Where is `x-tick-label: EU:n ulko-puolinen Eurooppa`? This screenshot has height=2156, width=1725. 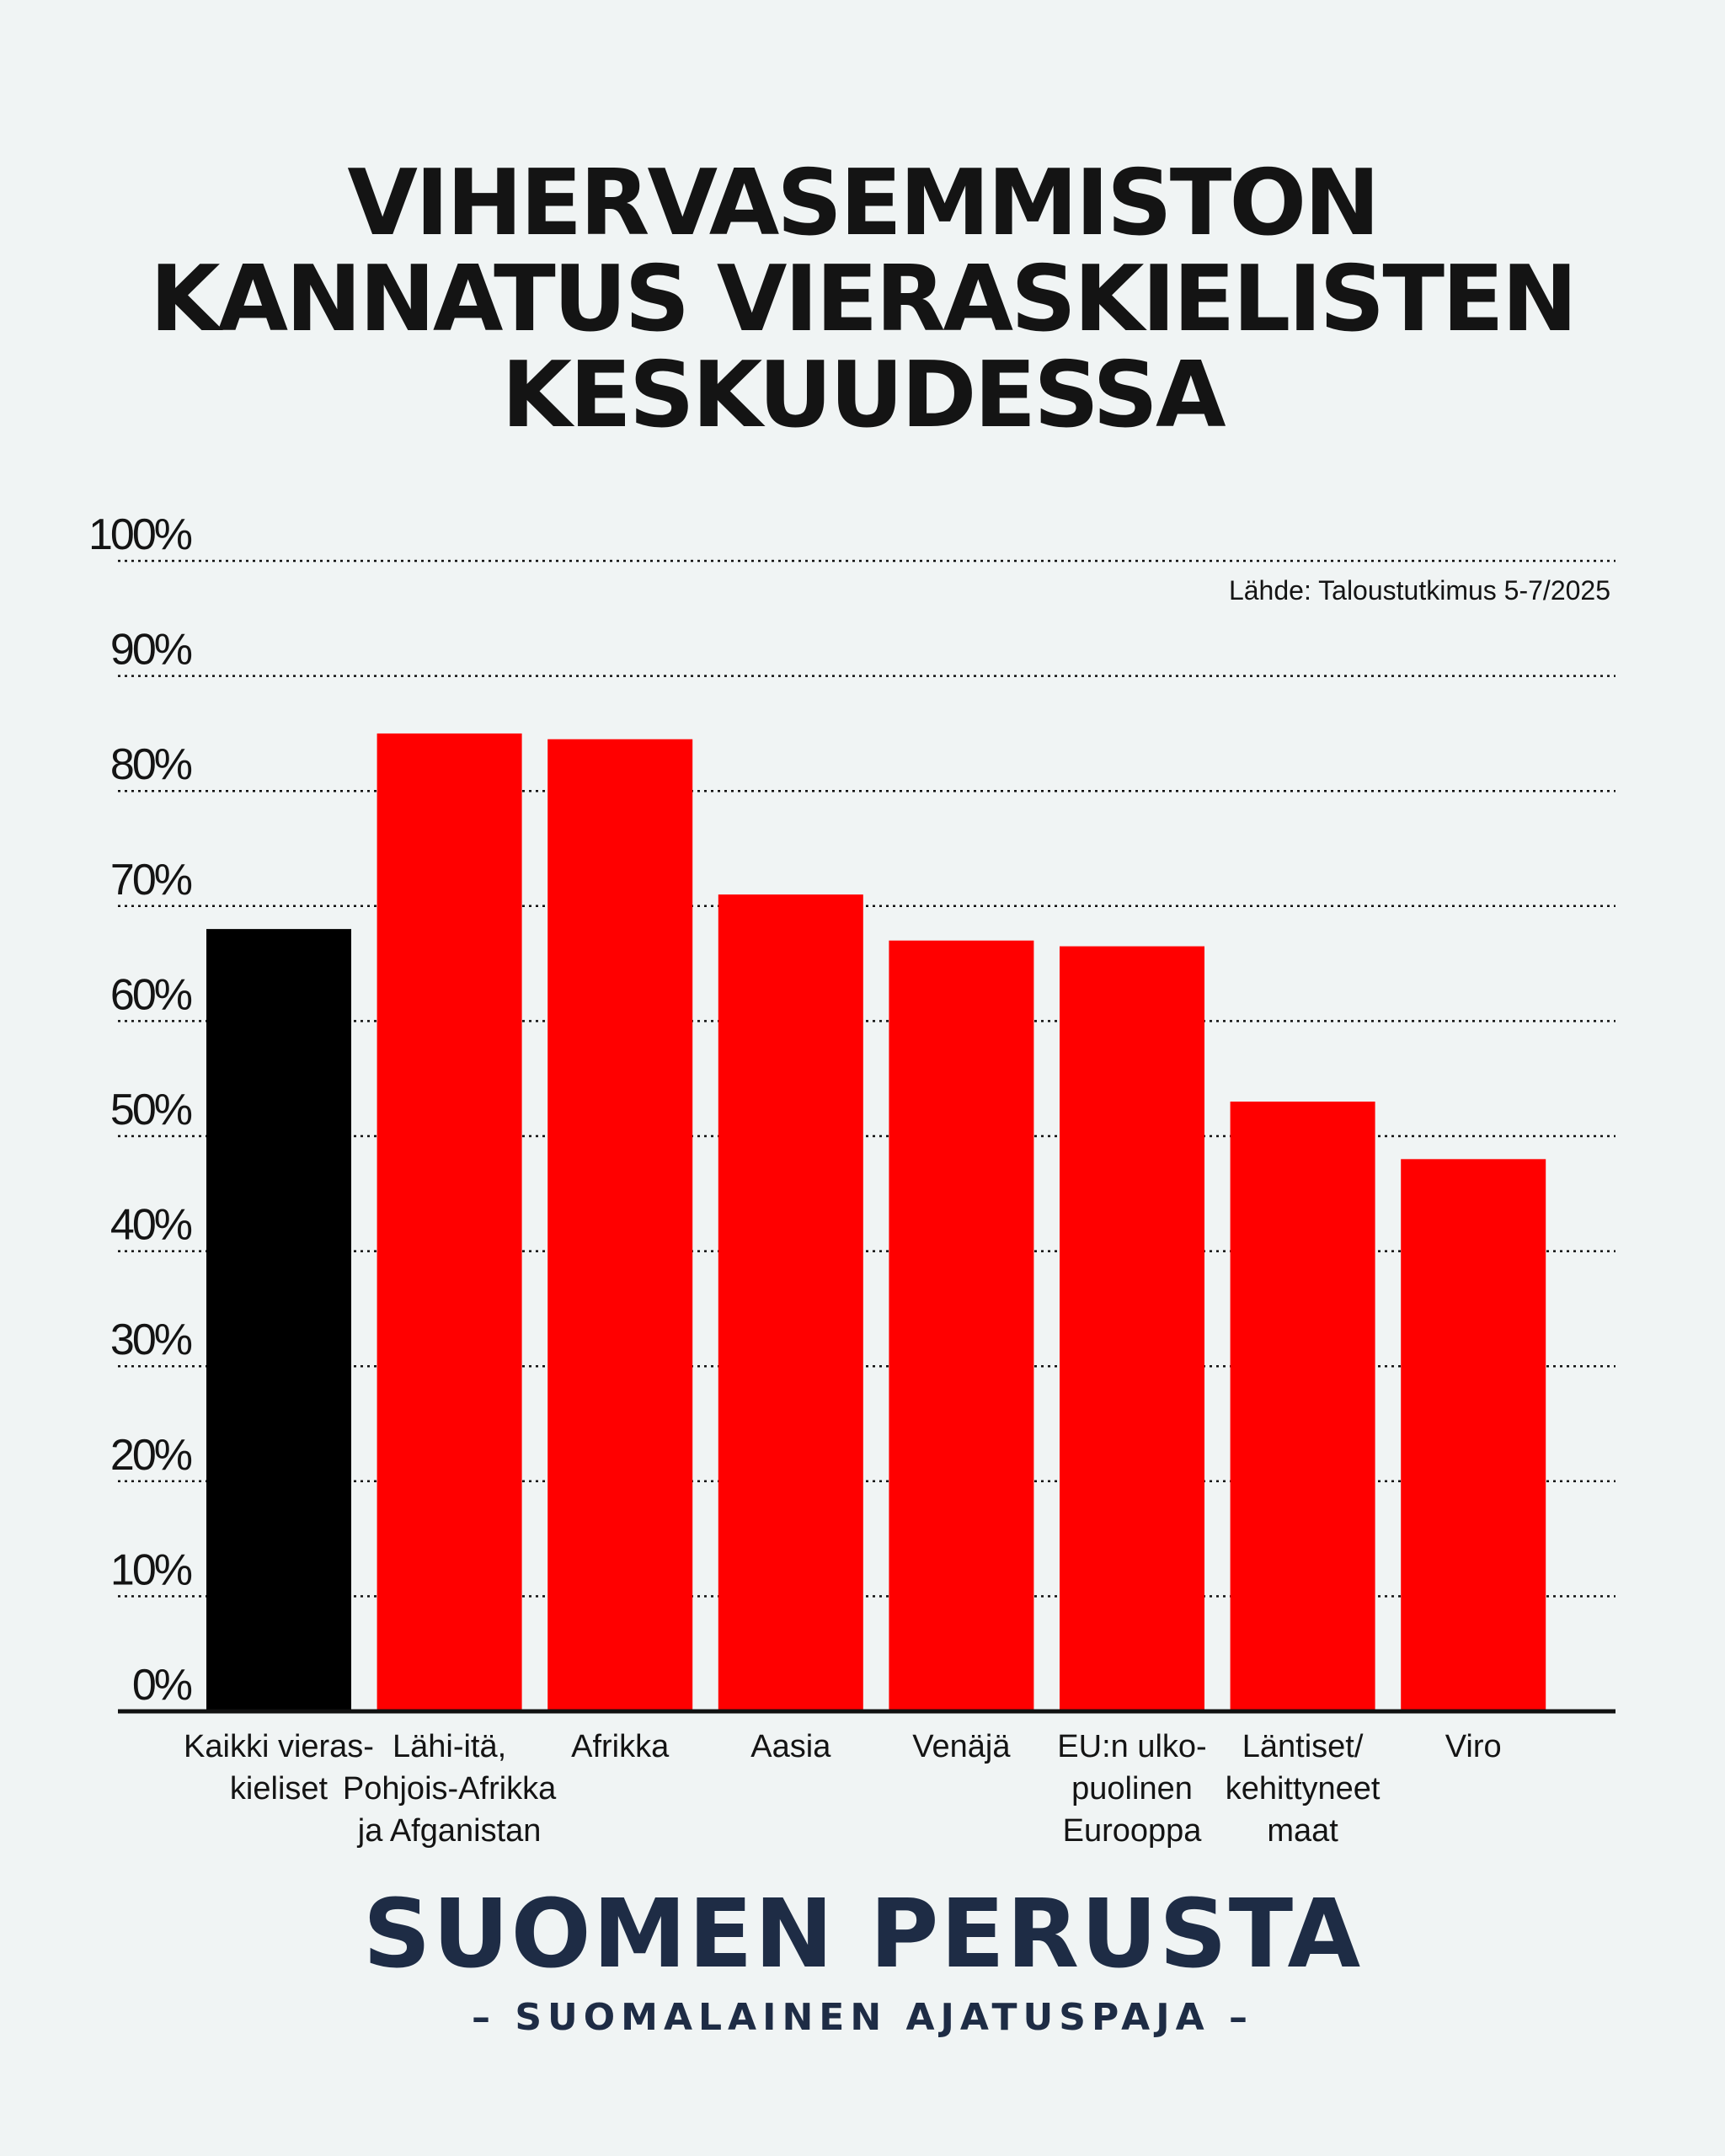 x-tick-label: EU:n ulko-puolinen Eurooppa is located at coordinates (1131, 1789).